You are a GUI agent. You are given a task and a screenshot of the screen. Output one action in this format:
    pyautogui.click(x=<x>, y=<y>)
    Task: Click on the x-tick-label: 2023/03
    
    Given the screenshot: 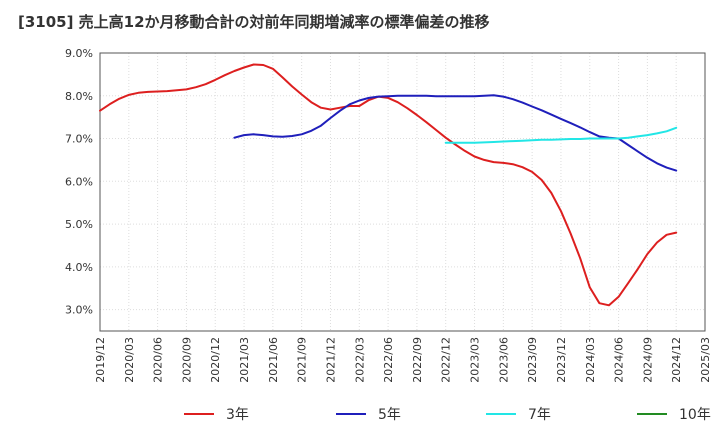 What is the action you would take?
    pyautogui.click(x=475, y=360)
    